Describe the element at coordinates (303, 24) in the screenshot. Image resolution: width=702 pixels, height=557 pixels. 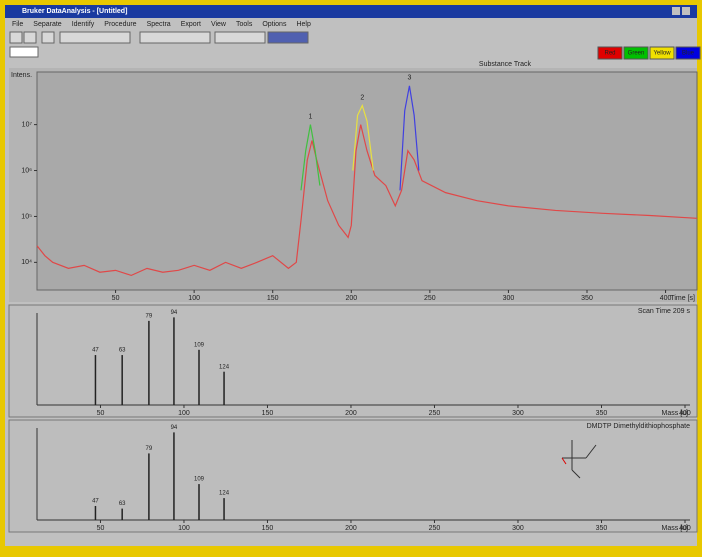
I see `menu-item: Help` at that location.